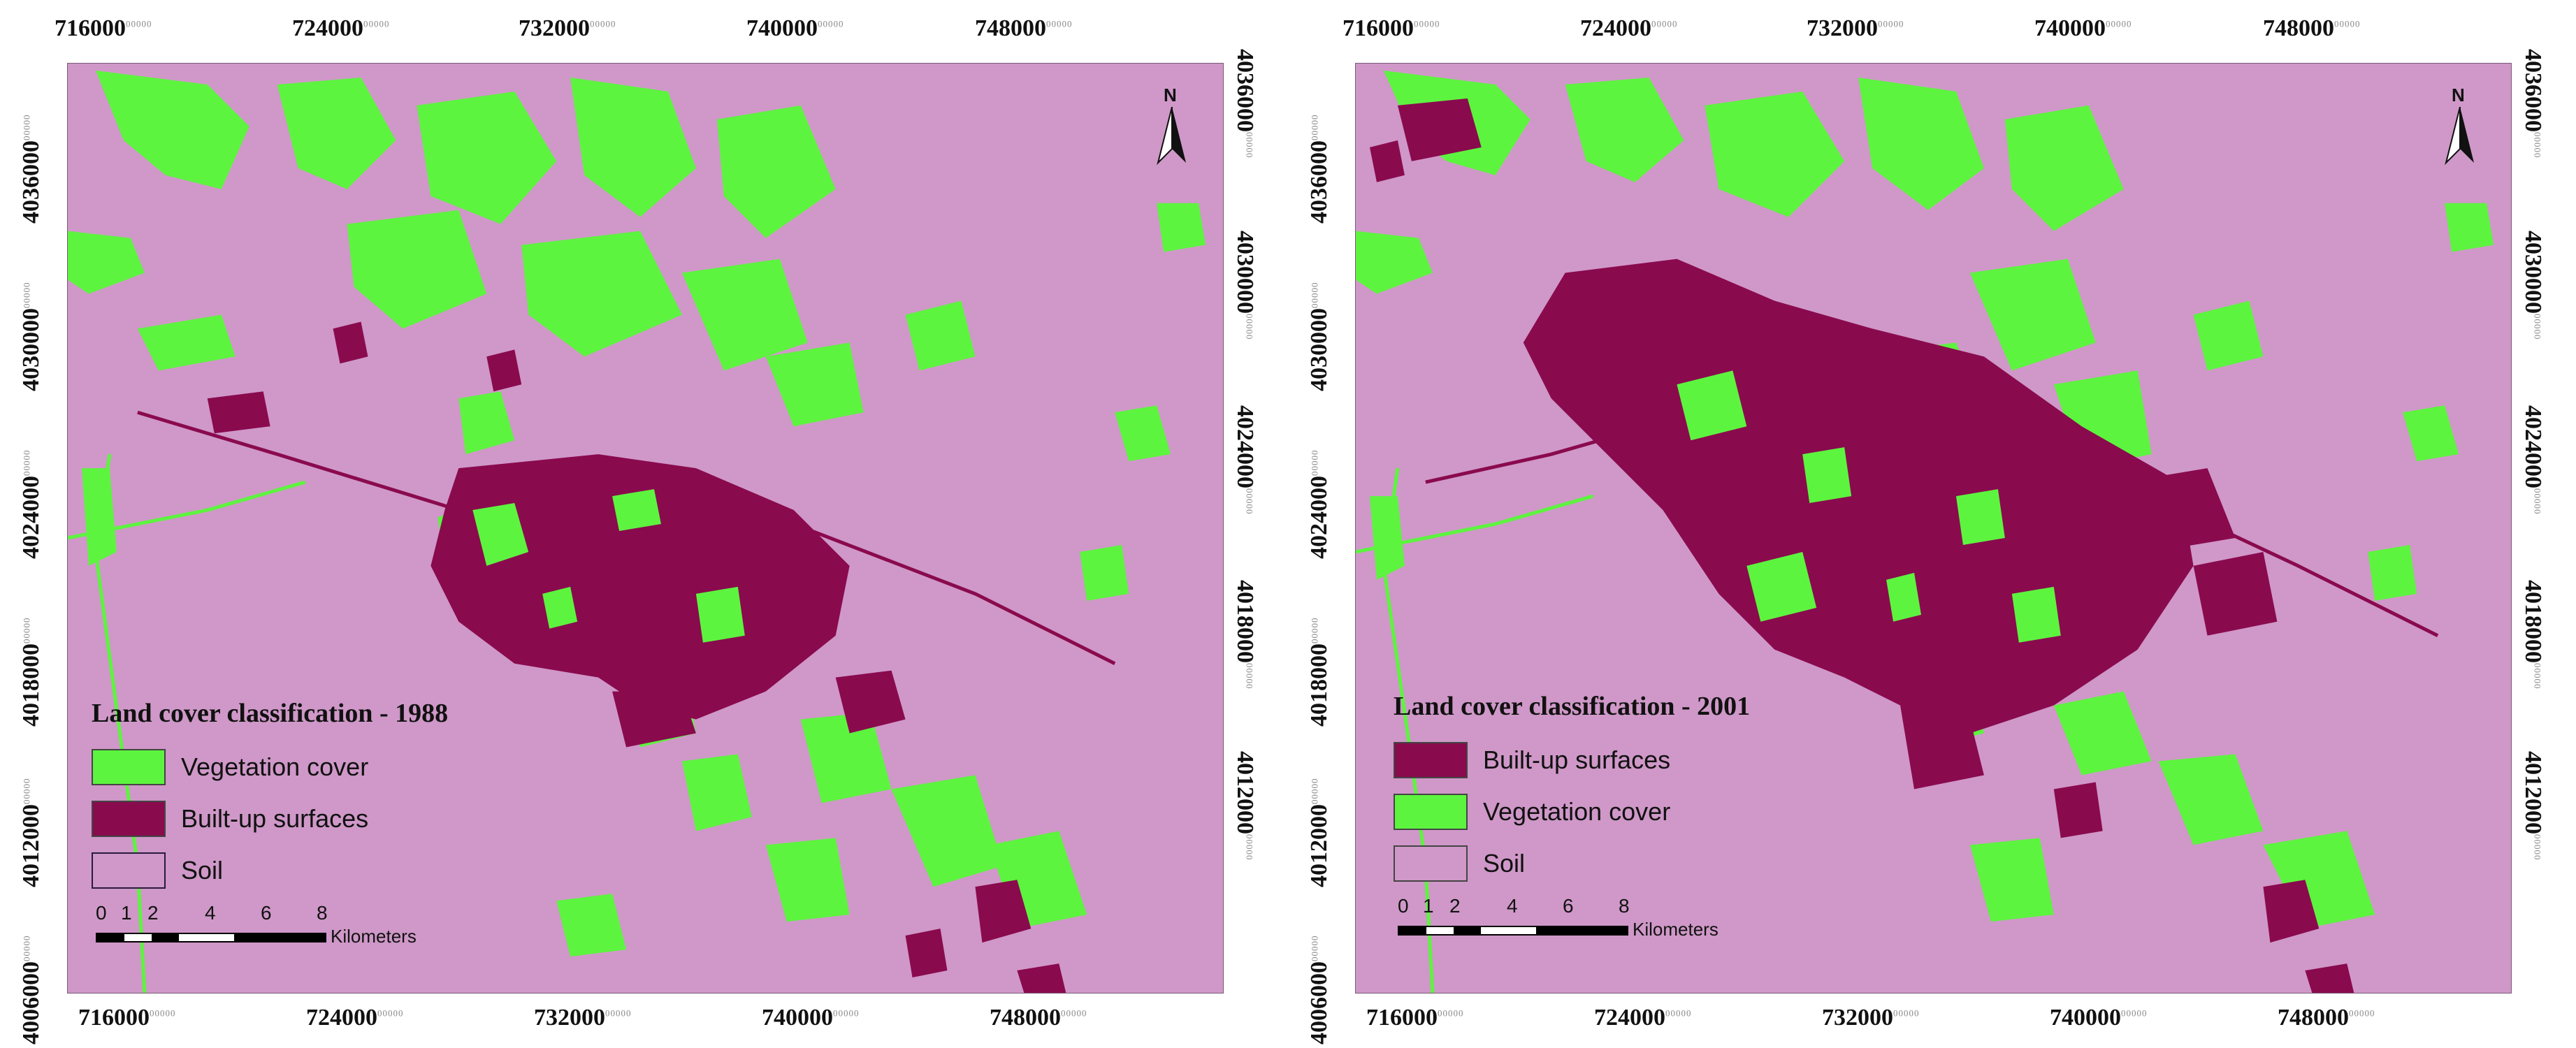 The height and width of the screenshot is (1048, 2576). I want to click on river-lines, so click(1475, 730).